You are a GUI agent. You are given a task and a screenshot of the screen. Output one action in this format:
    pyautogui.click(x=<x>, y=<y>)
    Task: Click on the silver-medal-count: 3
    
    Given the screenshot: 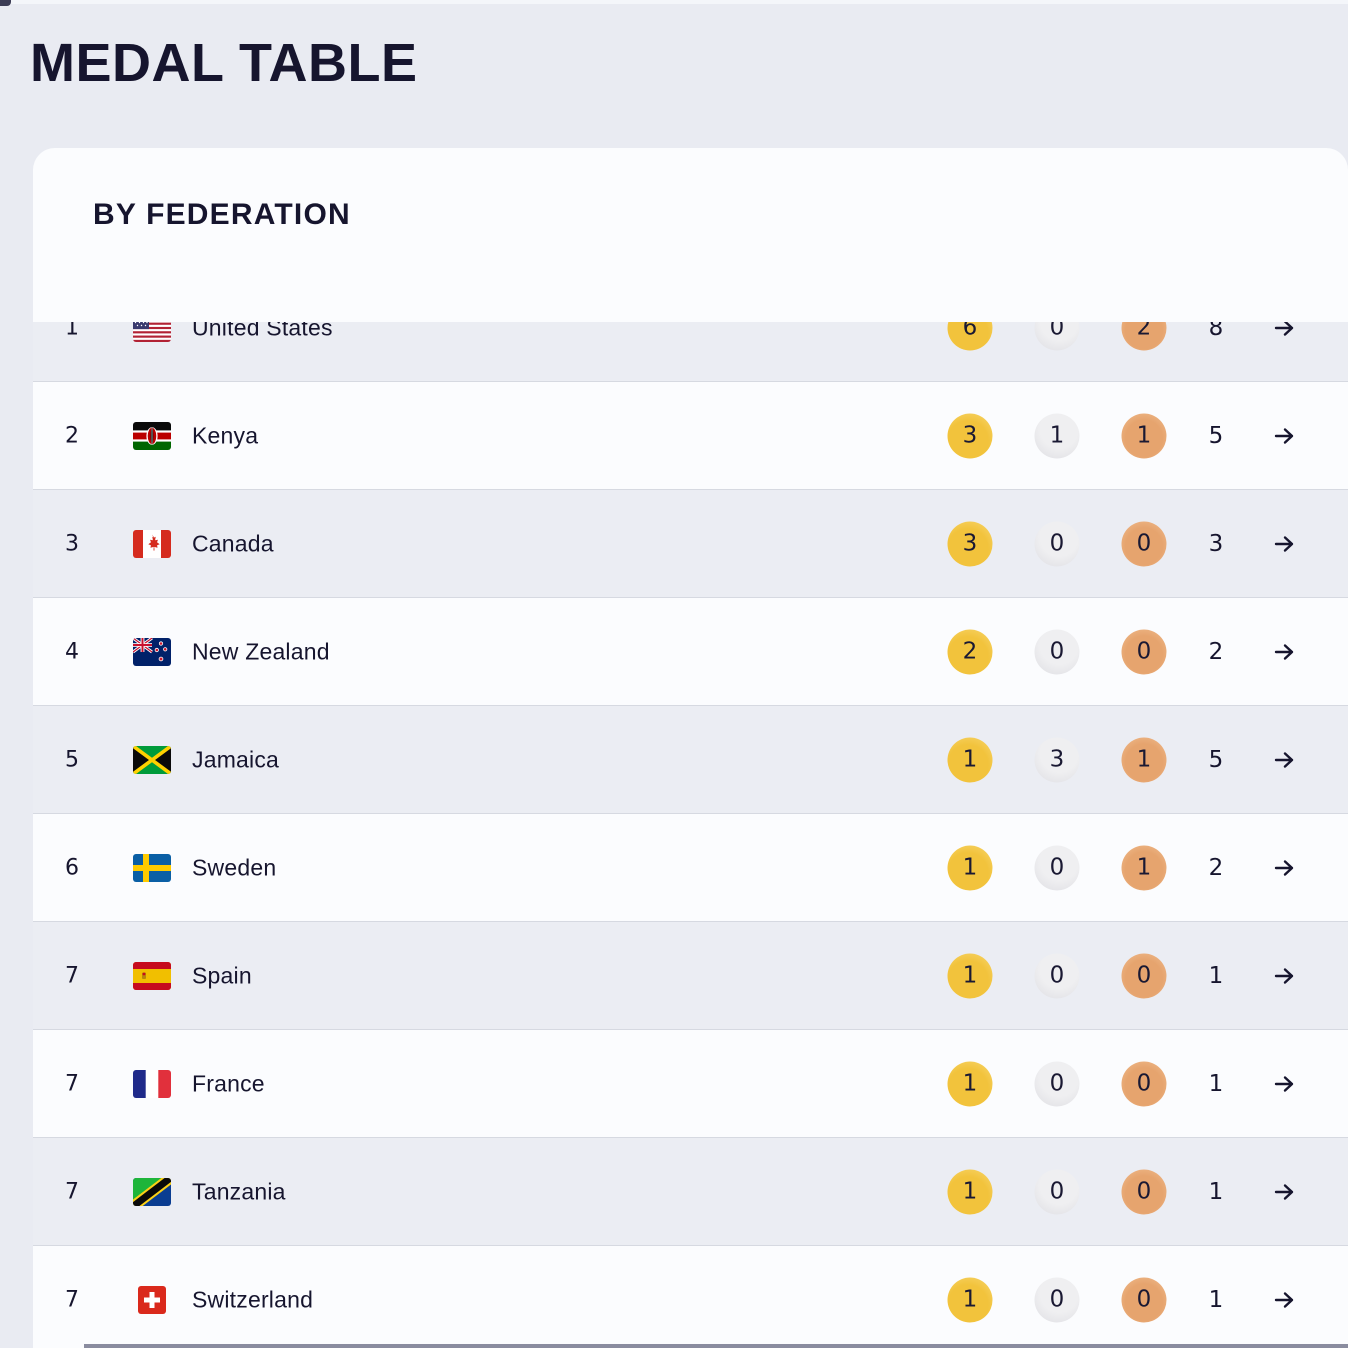 What is the action you would take?
    pyautogui.click(x=1057, y=759)
    